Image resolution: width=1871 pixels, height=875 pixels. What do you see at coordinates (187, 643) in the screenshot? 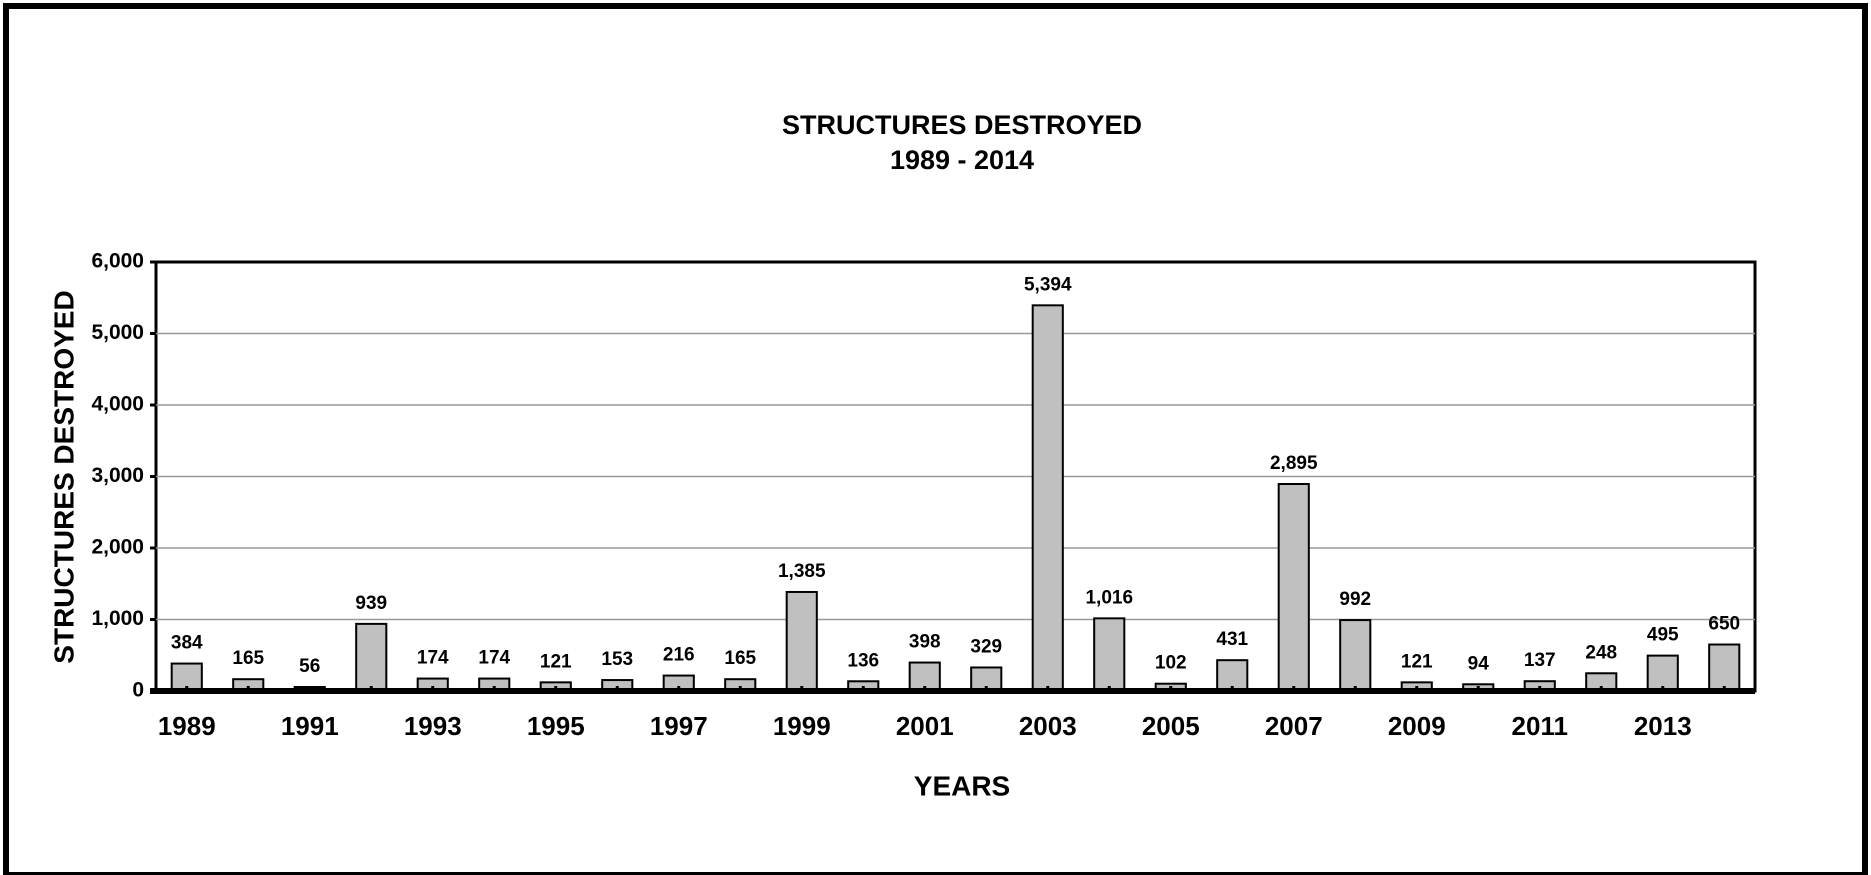
I see `value-label: 384` at bounding box center [187, 643].